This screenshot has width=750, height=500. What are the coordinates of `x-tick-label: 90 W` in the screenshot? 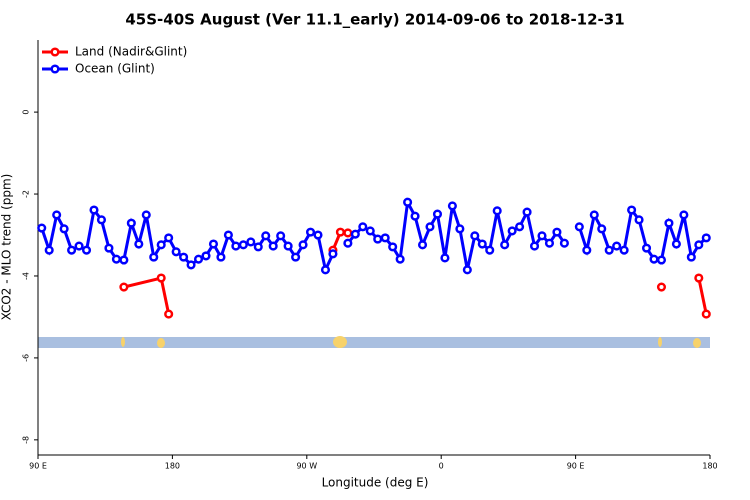 It's located at (306, 466).